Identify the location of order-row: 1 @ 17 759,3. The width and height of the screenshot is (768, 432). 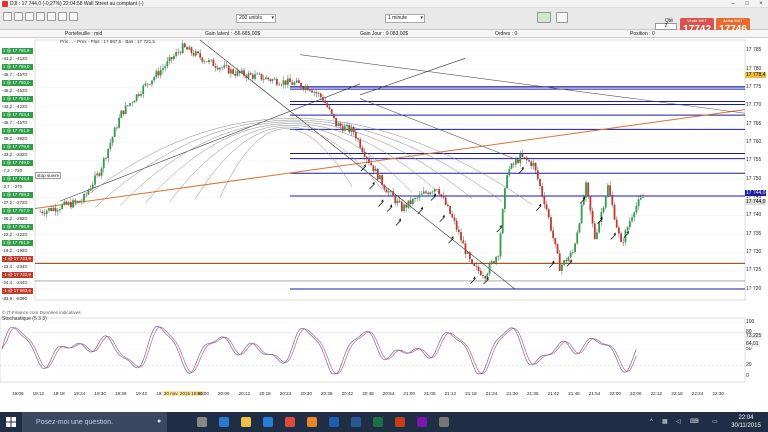
(17, 195).